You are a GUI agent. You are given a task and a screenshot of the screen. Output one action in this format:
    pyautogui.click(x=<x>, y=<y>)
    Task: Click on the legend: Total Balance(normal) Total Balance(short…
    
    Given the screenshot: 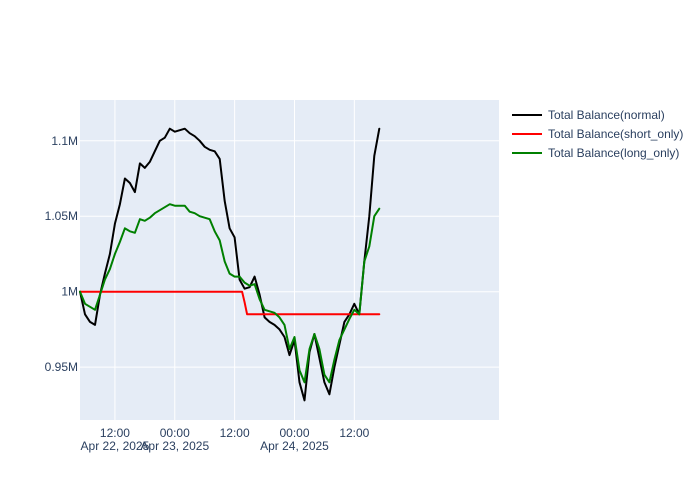 What is the action you would take?
    pyautogui.click(x=597, y=134)
    